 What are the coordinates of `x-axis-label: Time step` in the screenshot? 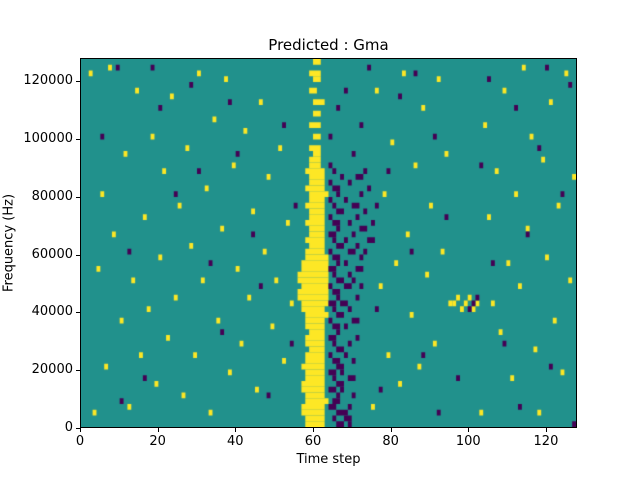 It's located at (328, 459).